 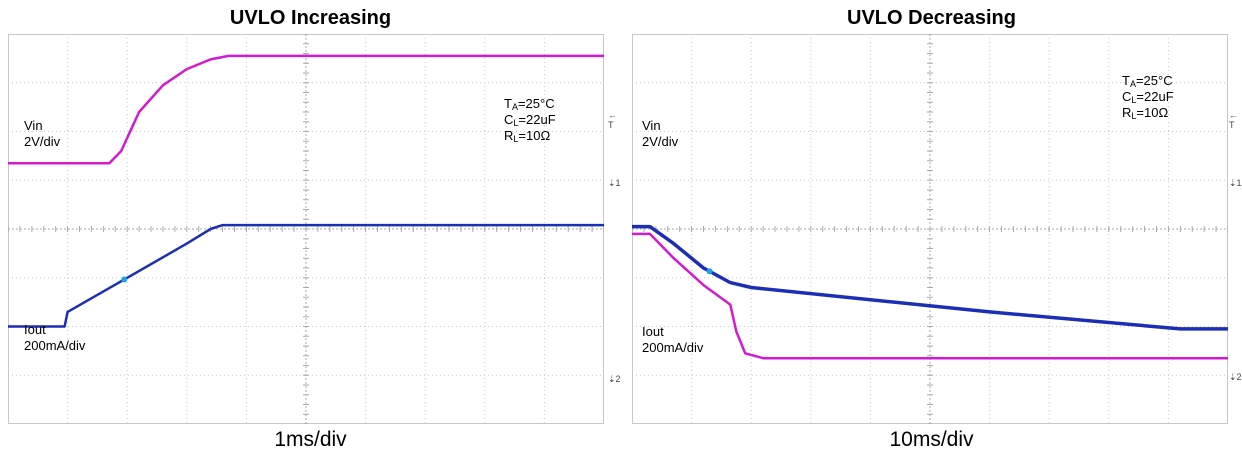 I want to click on chart-title: UVLO Decreasing, so click(x=931, y=18).